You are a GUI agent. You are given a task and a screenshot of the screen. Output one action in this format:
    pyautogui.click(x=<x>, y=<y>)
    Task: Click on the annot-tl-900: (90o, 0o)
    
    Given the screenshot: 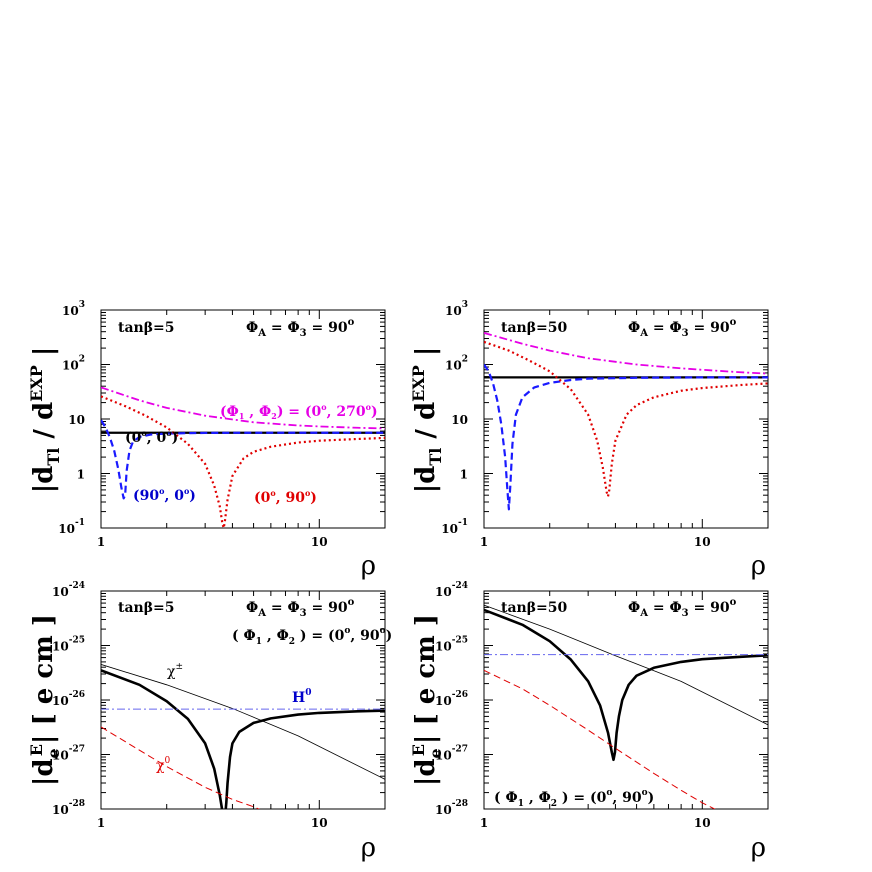 What is the action you would take?
    pyautogui.click(x=164, y=495)
    